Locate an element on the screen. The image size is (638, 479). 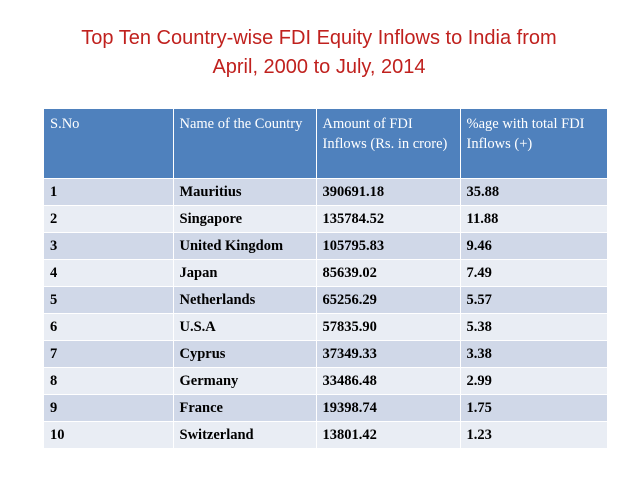
table-row: 2 Singapore 135784.52 11.88 is located at coordinates (325, 219).